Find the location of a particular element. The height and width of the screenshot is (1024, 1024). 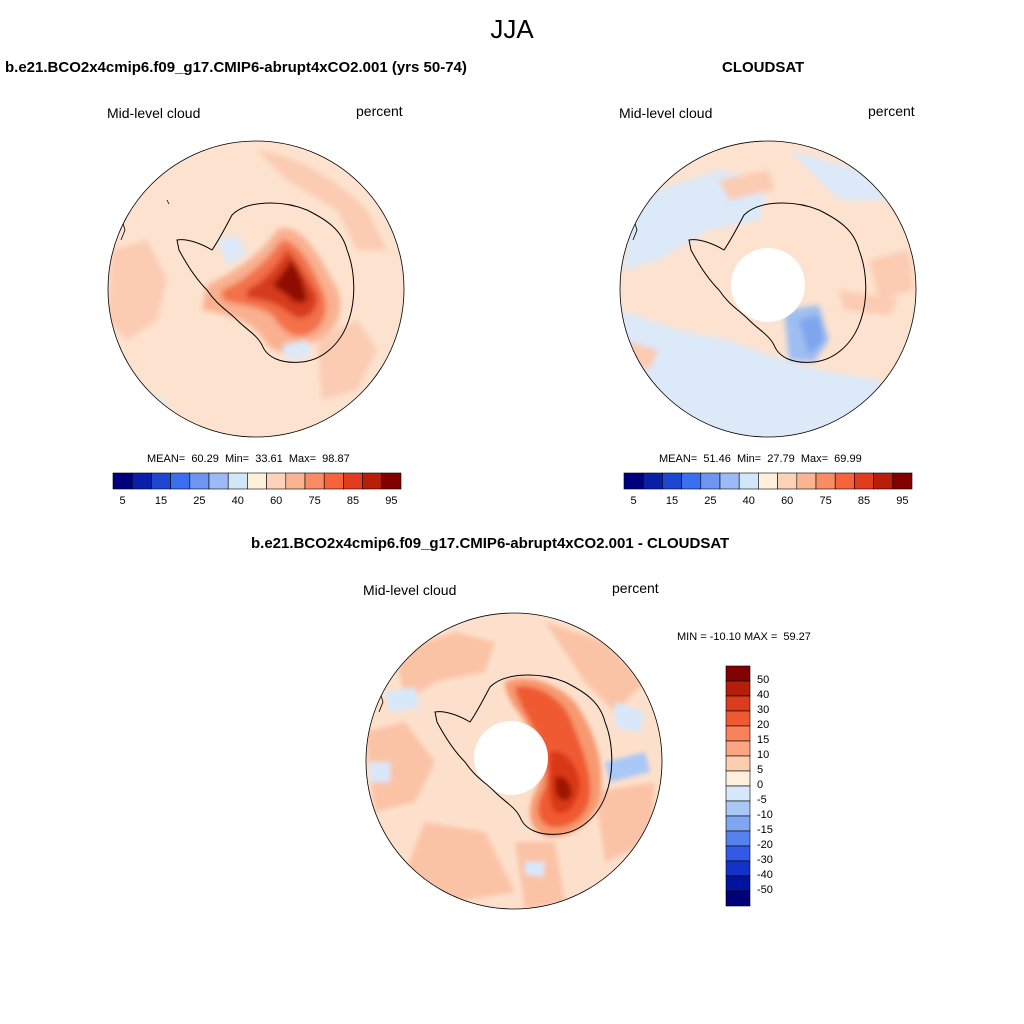

diff-colorbar-tick-label: 0 is located at coordinates (760, 785).